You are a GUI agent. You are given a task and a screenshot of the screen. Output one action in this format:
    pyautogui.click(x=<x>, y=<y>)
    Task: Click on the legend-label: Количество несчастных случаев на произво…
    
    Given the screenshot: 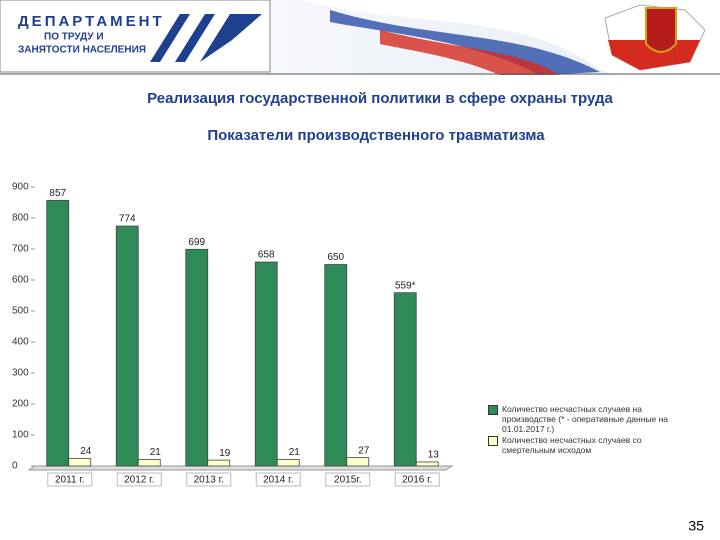 What is the action you would take?
    pyautogui.click(x=585, y=419)
    